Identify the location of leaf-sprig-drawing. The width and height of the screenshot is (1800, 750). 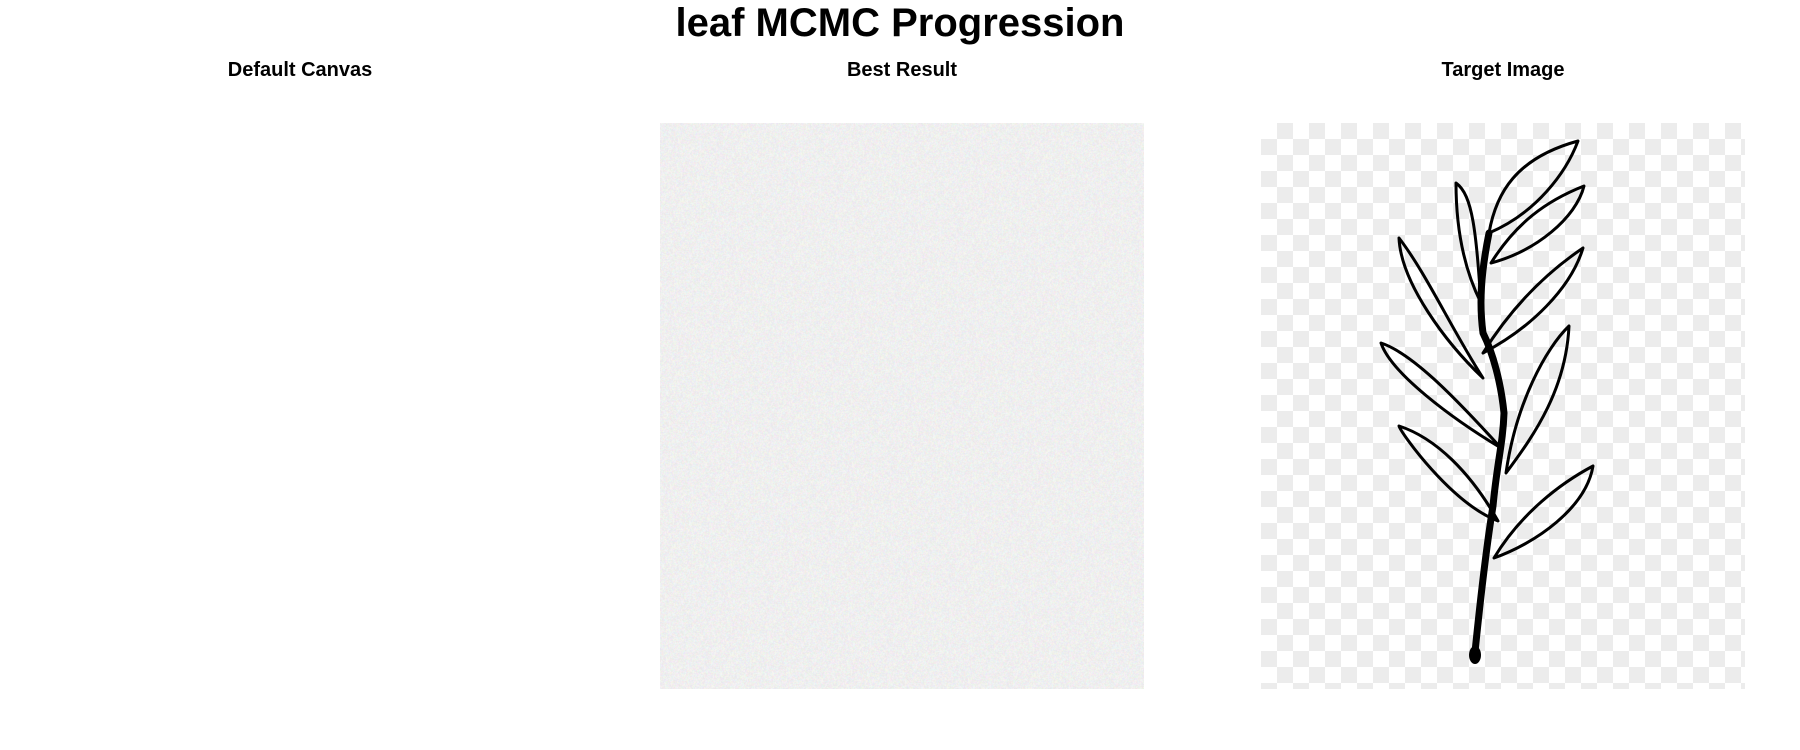
(1487, 401).